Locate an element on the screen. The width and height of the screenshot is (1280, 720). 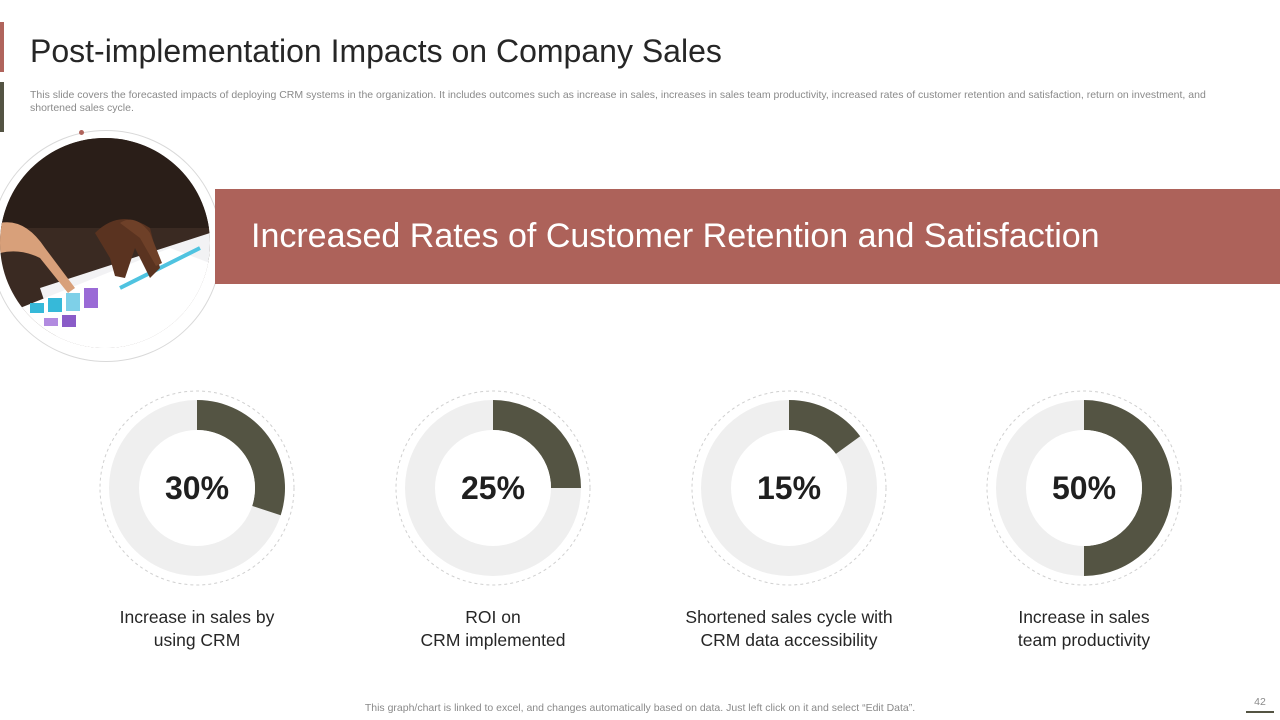
donut-chart: 15% is located at coordinates (789, 488).